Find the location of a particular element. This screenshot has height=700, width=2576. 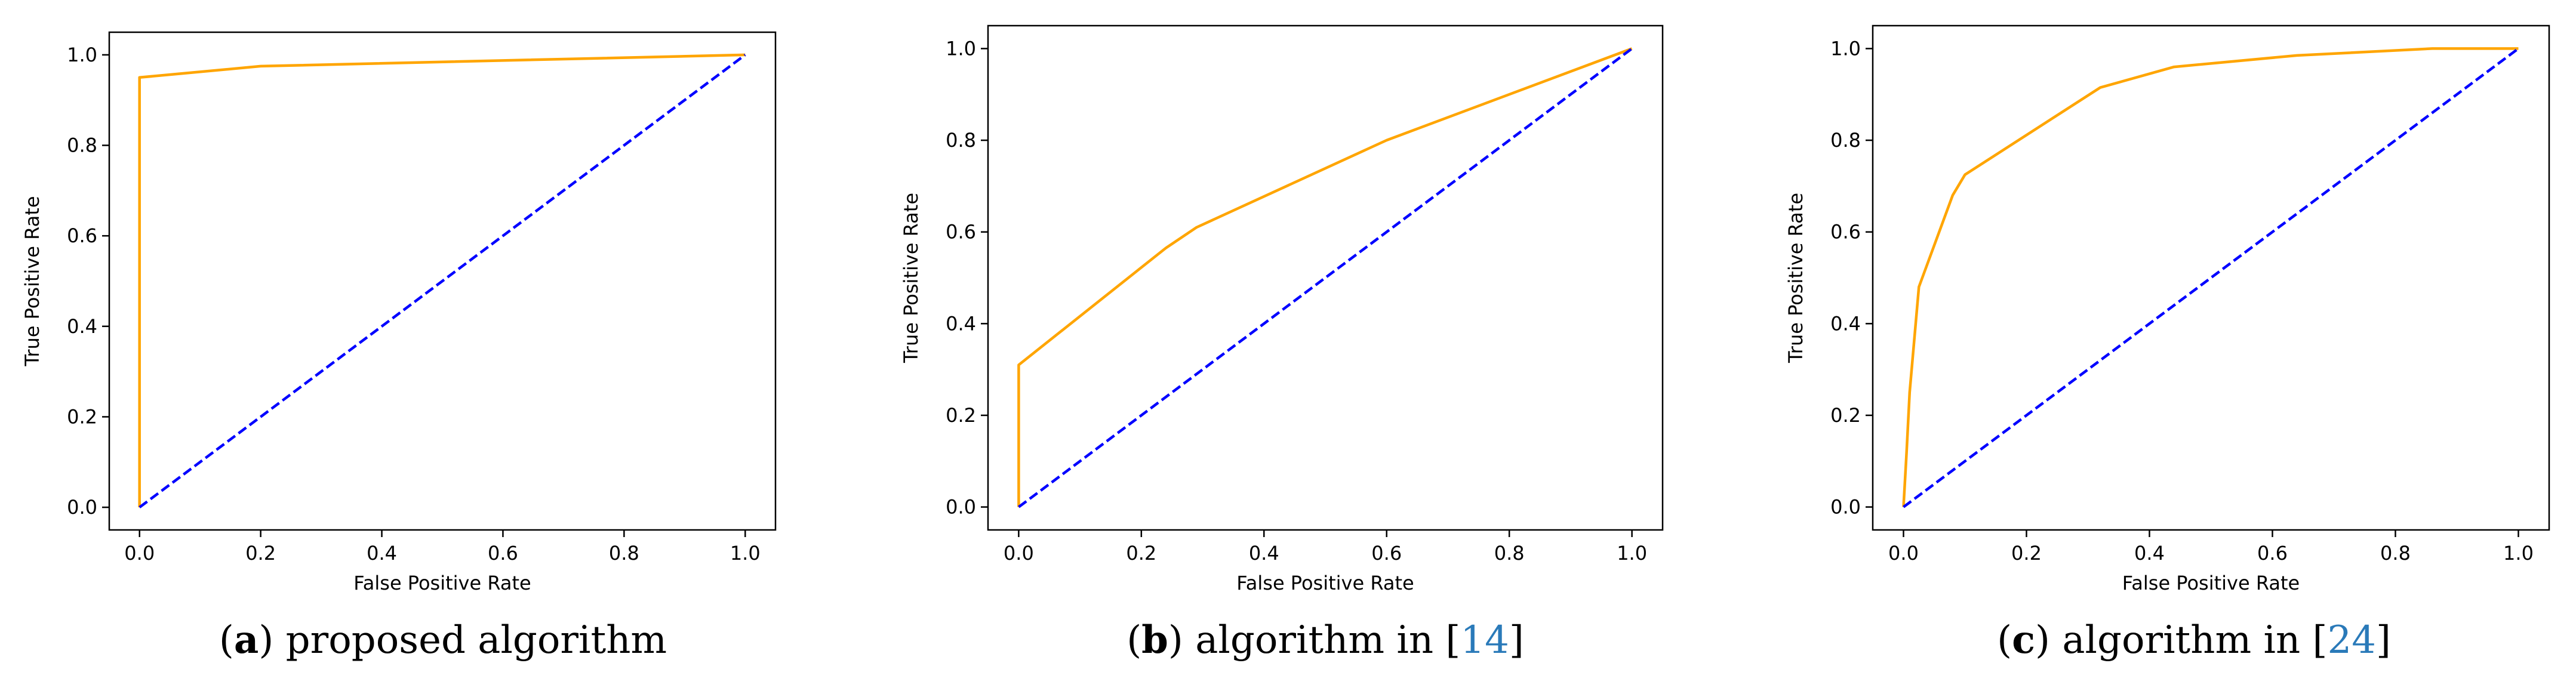

panel-a-ytick-label: 0.8 is located at coordinates (82, 145).